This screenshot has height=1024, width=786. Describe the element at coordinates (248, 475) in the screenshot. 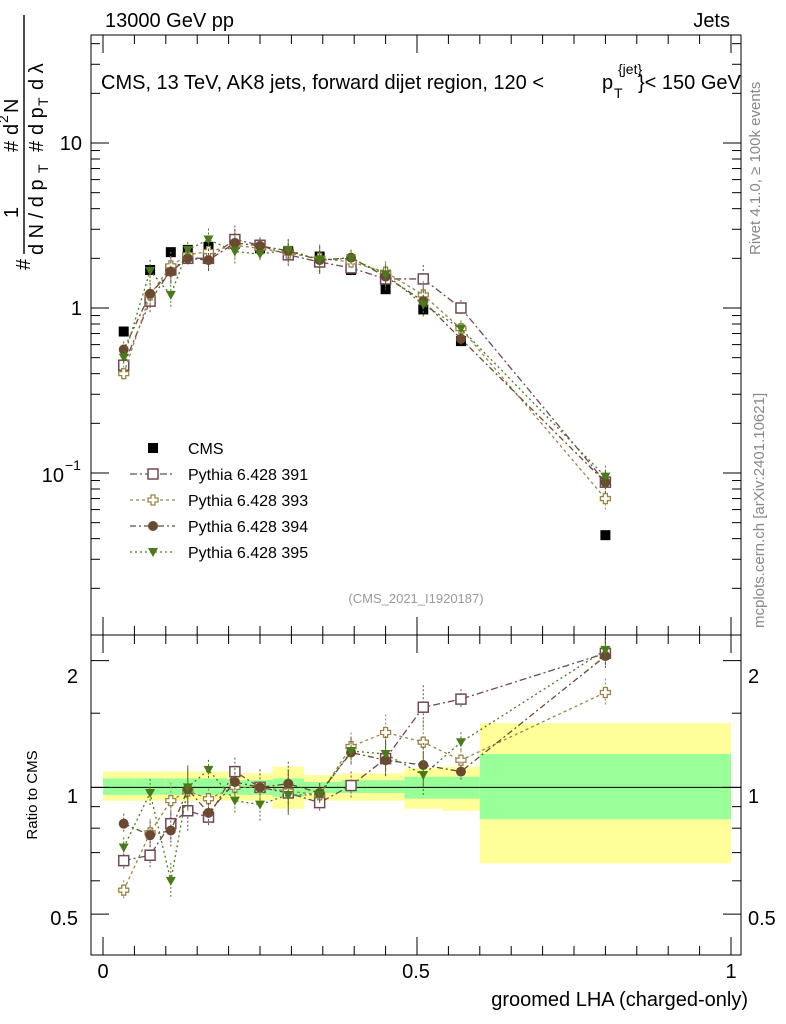

I see `legend-label-pythia-6-428-391: Pythia 6.428 391` at that location.